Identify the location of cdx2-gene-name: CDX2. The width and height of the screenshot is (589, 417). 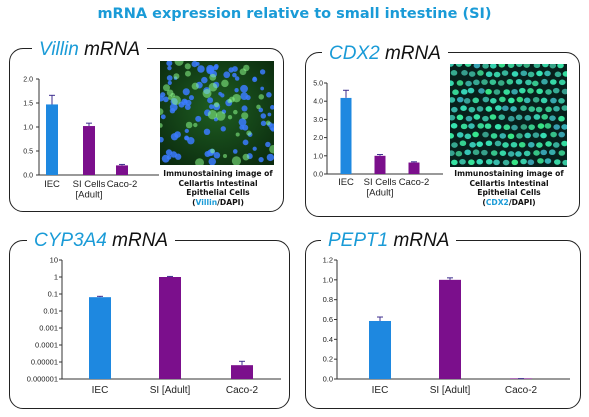
(354, 53).